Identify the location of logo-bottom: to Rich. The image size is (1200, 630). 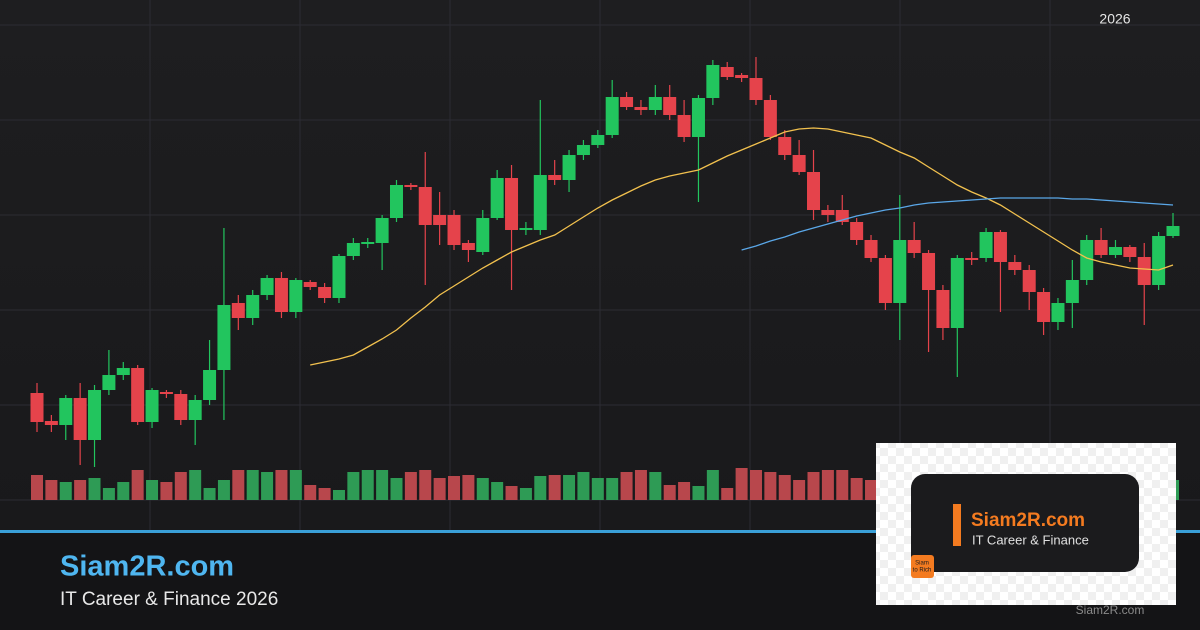
(922, 571).